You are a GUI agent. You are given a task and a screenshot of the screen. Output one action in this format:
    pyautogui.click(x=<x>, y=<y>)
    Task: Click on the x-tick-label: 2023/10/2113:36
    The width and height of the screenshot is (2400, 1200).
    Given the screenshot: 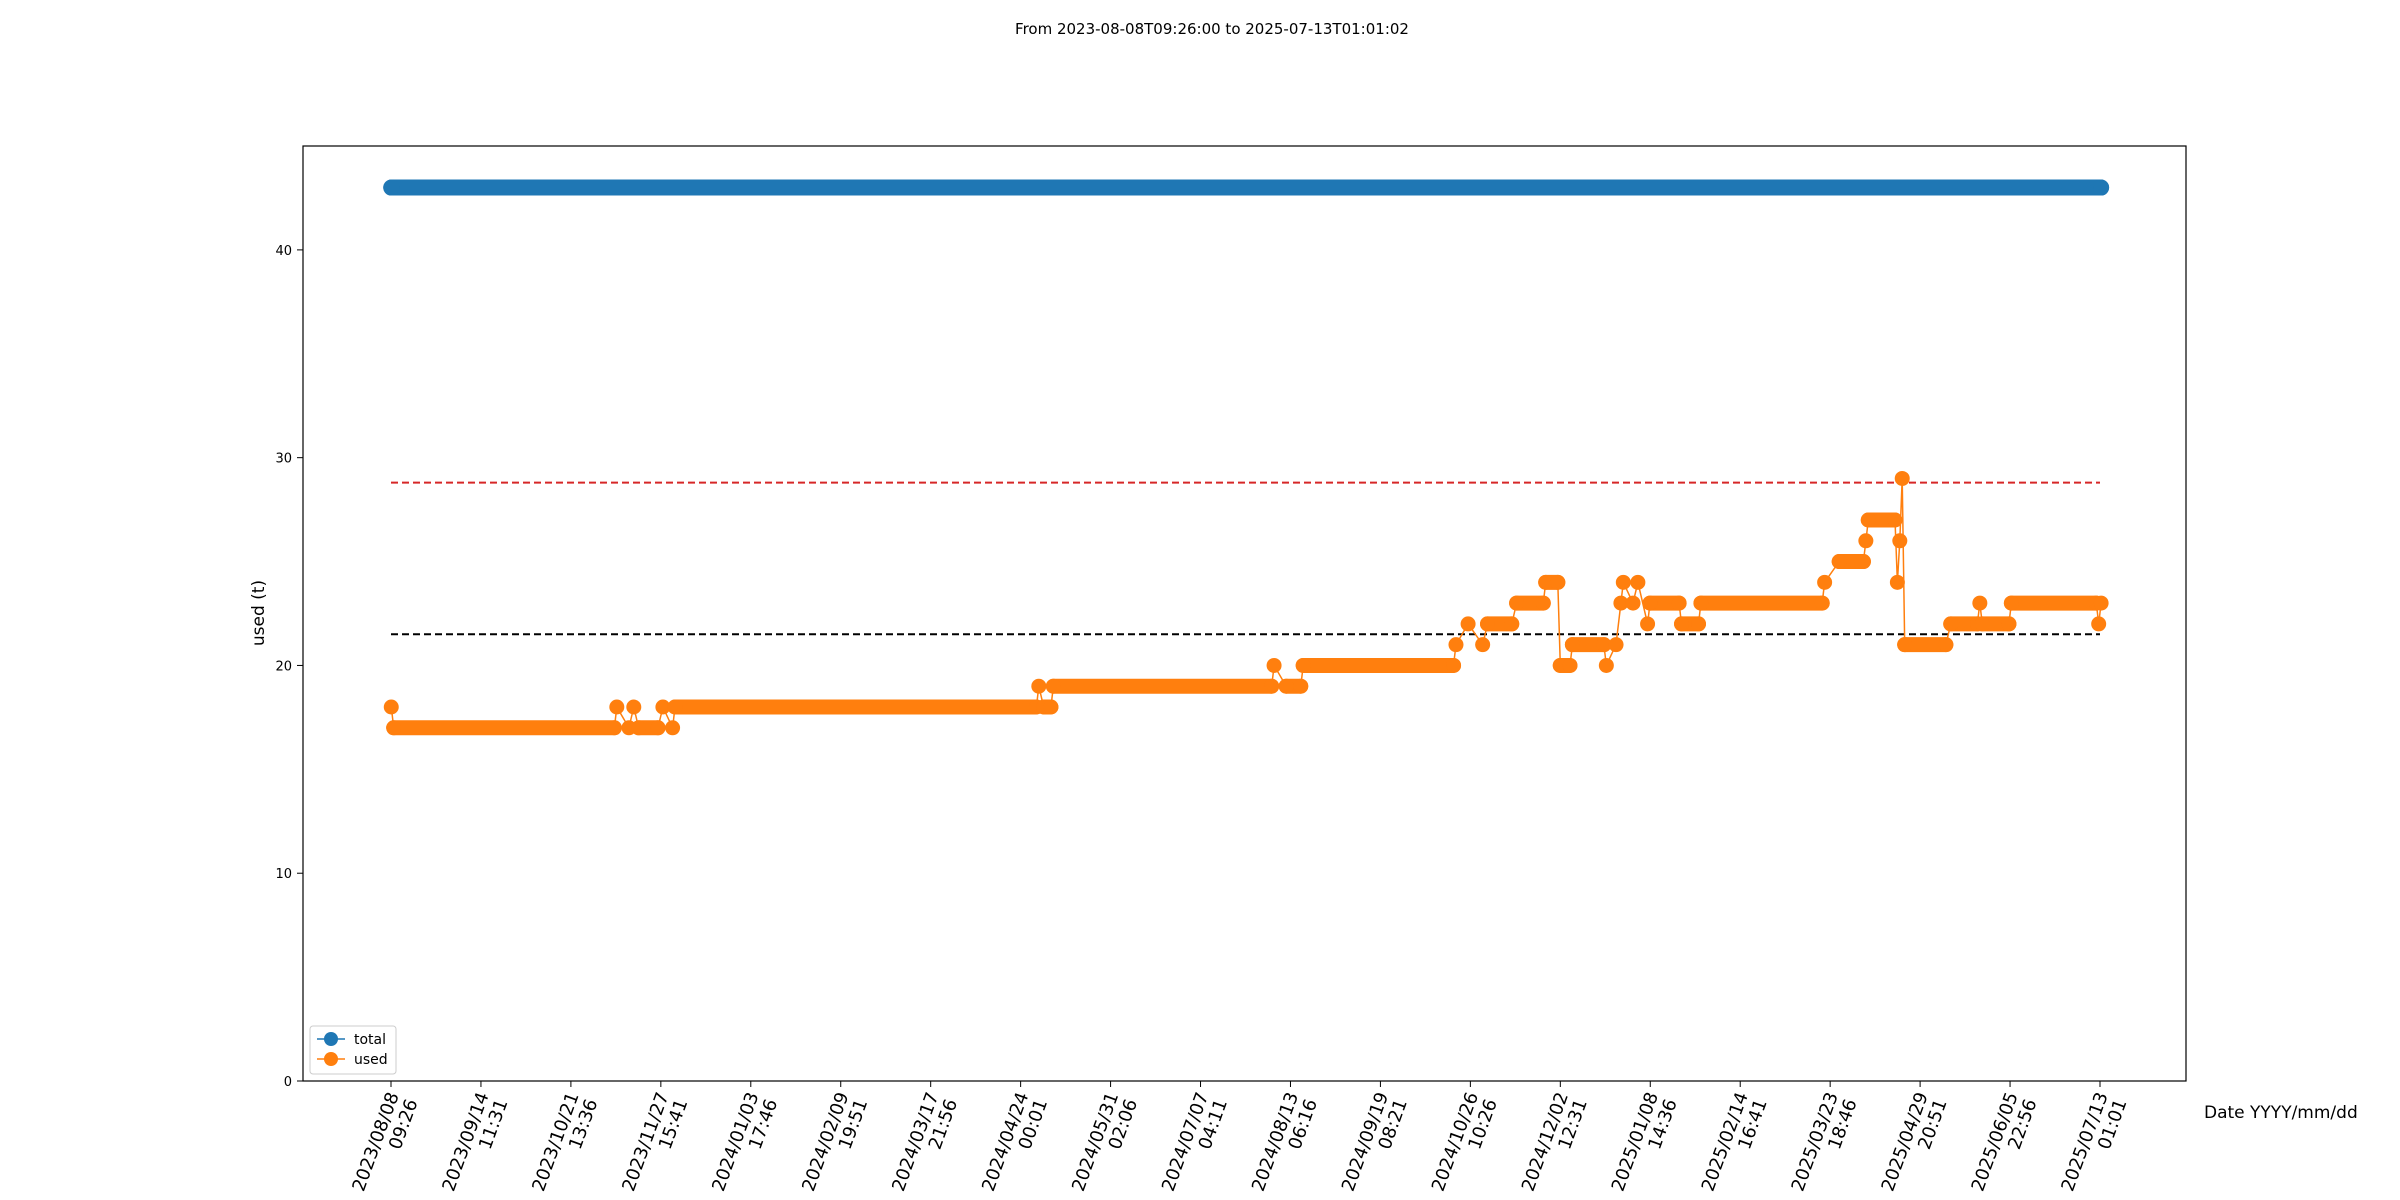 What is the action you would take?
    pyautogui.click(x=565, y=1145)
    